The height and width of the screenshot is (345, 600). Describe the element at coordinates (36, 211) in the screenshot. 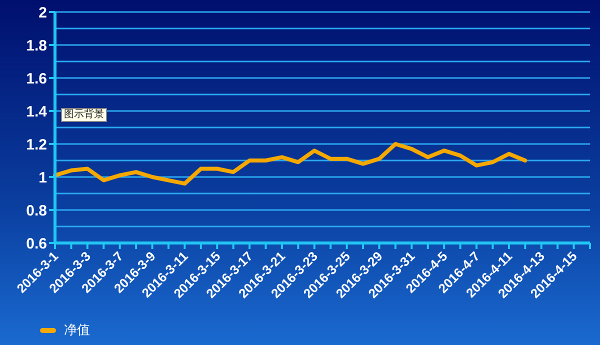

I see `y-tick-label: 0.8` at that location.